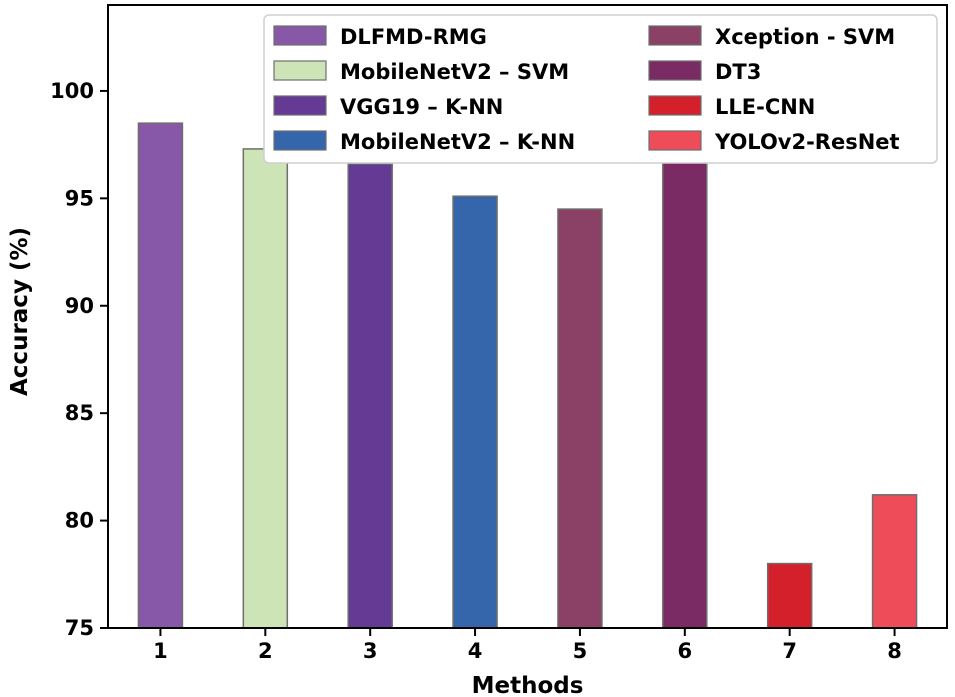 The height and width of the screenshot is (697, 955). What do you see at coordinates (789, 651) in the screenshot?
I see `x-tick-label: 7` at bounding box center [789, 651].